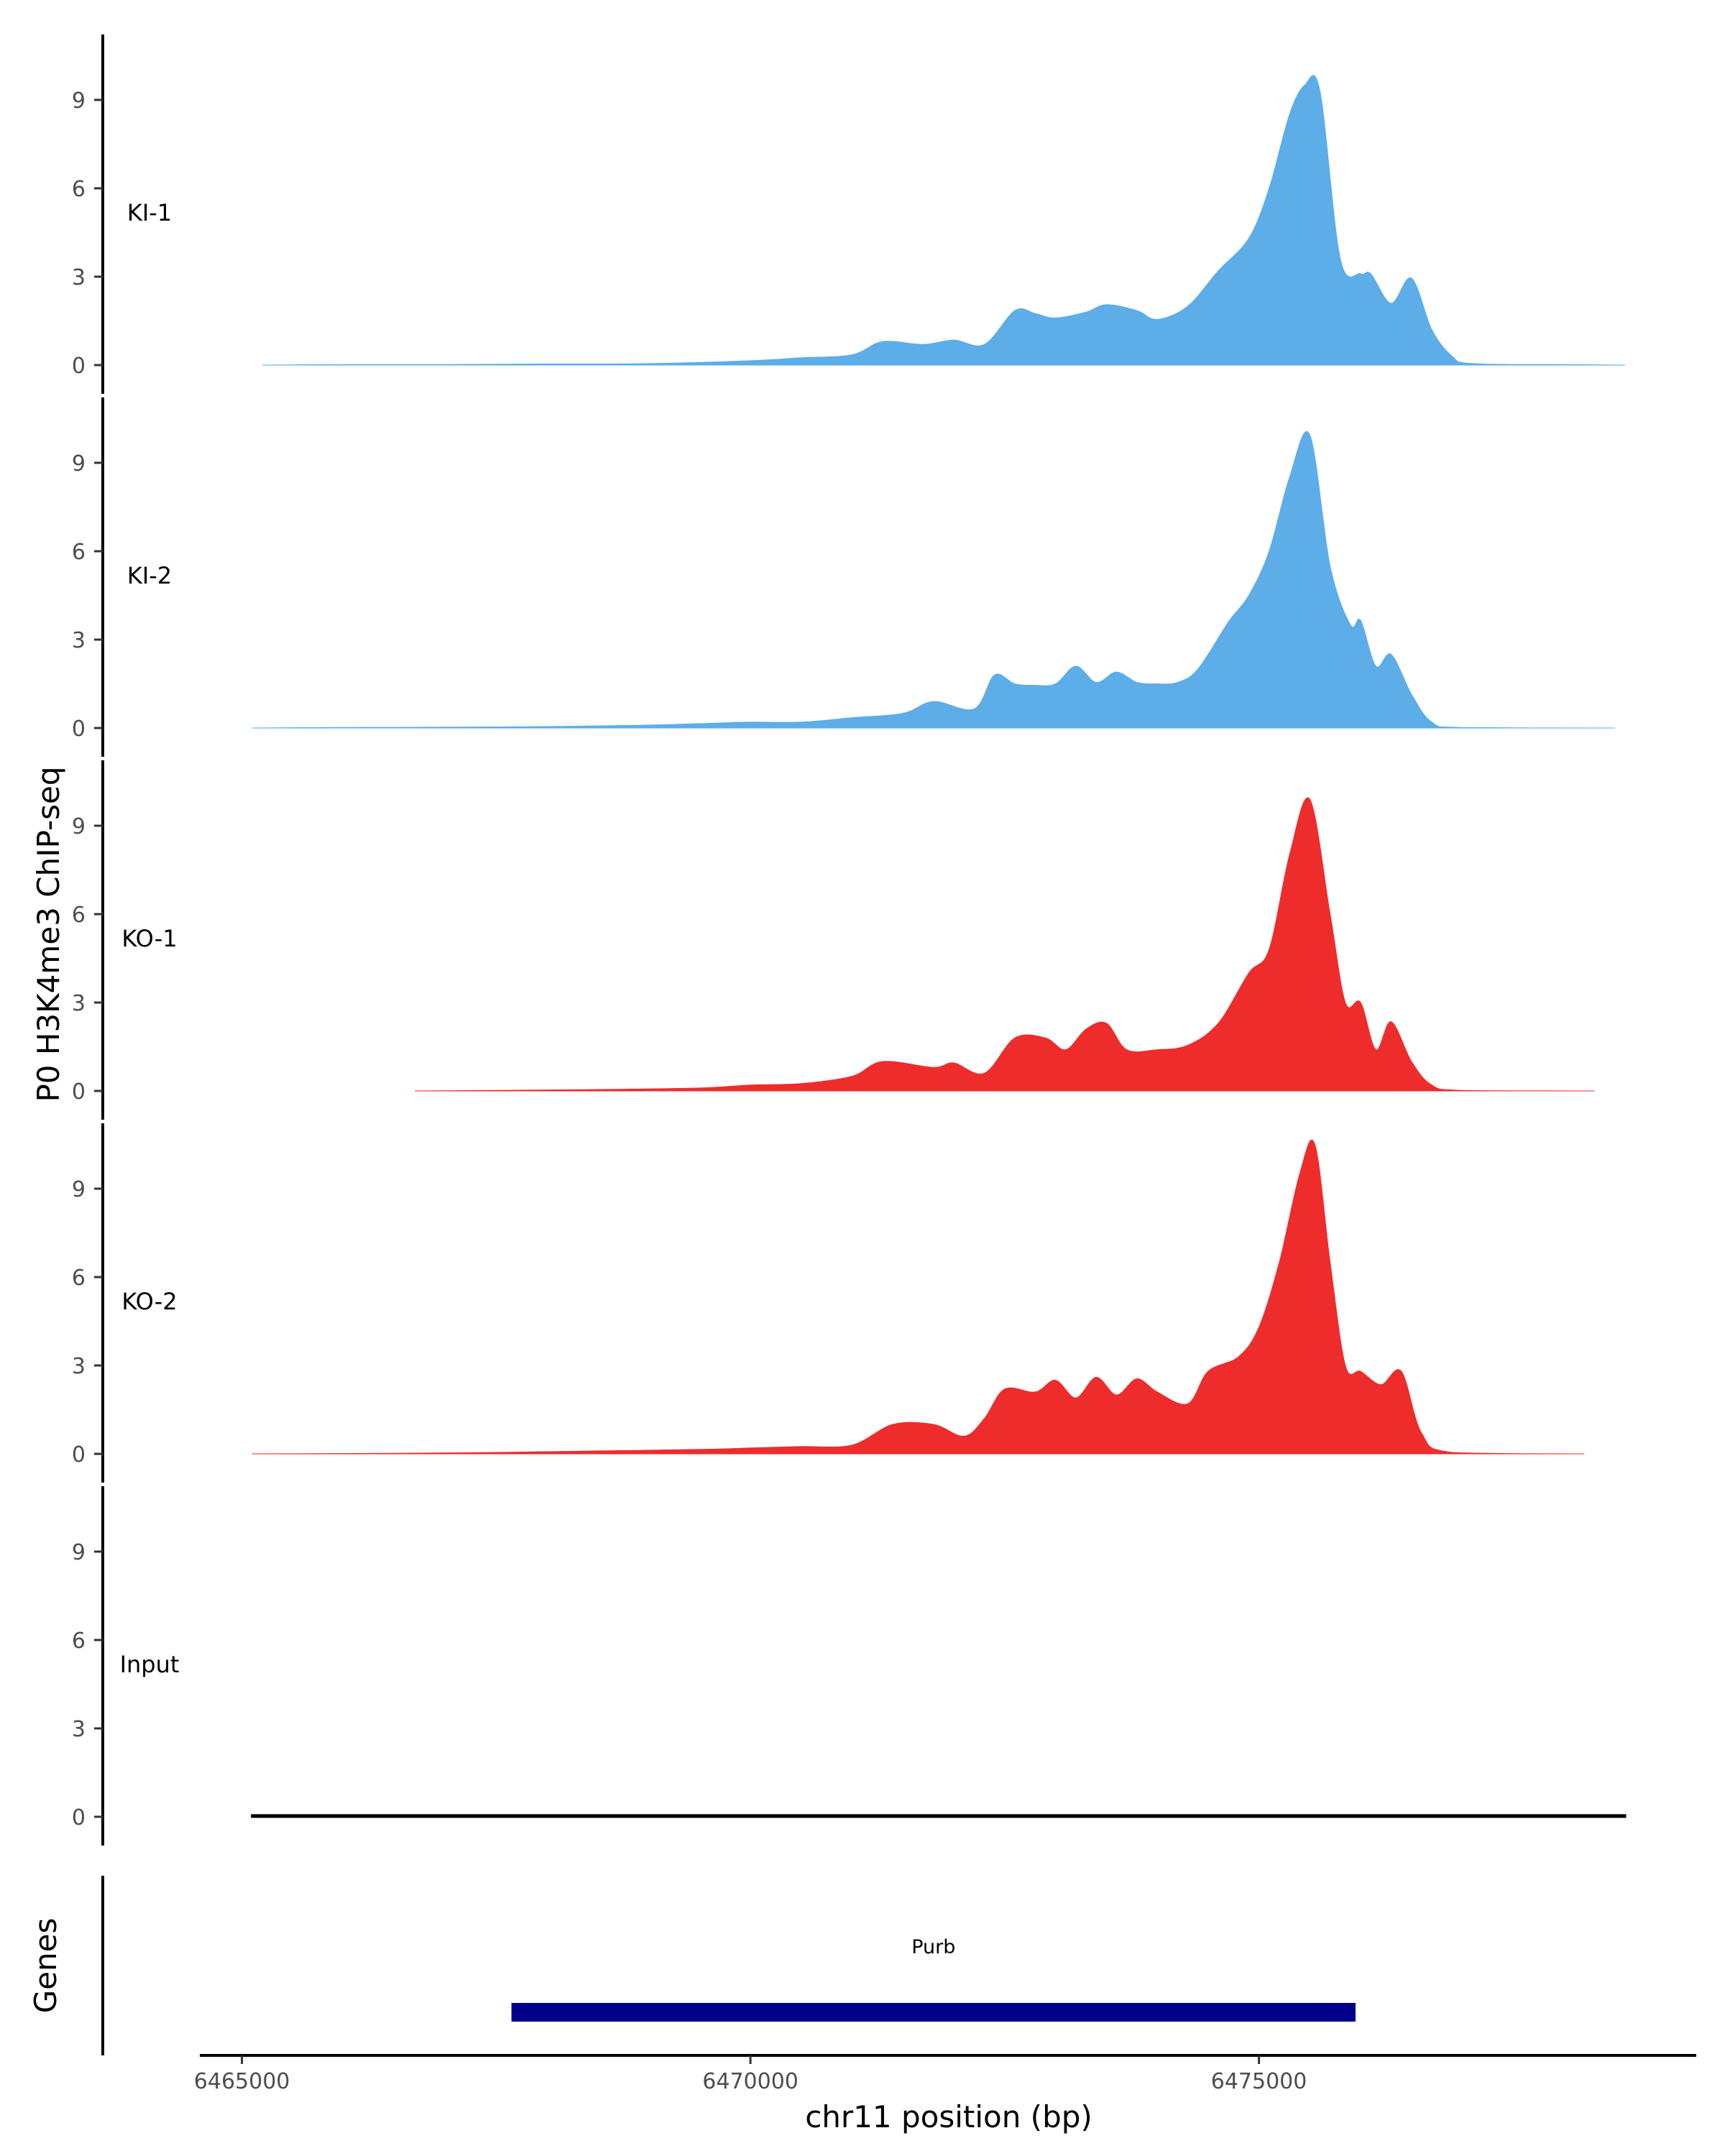  I want to click on genes-track: Purb, so click(728, 1965).